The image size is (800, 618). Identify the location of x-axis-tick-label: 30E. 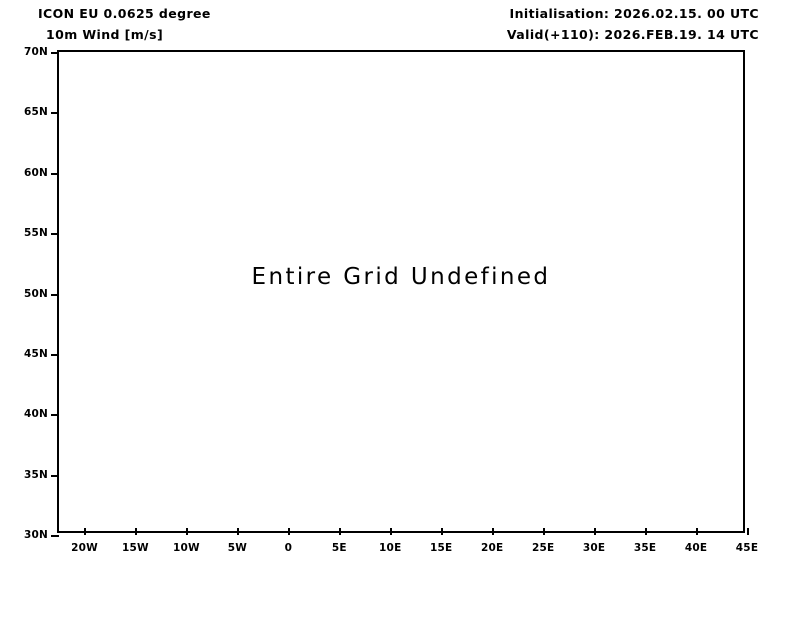
(594, 548).